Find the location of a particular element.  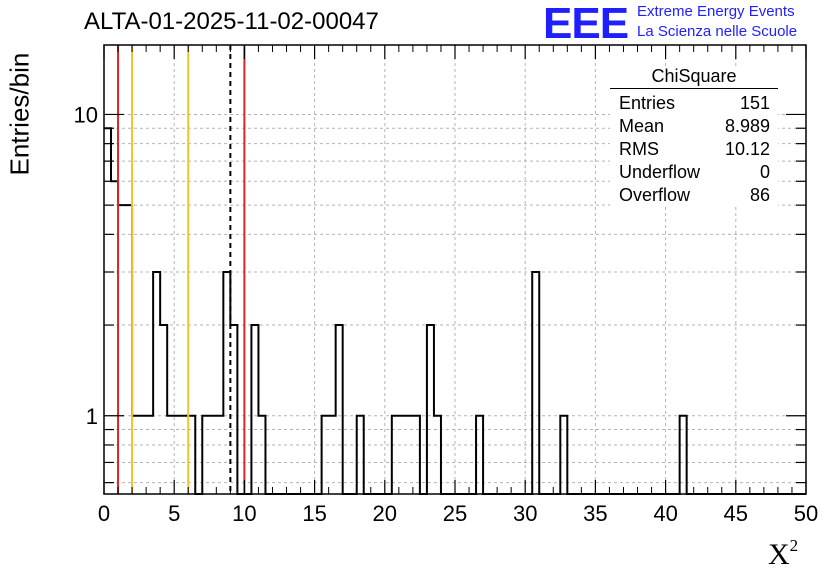

stat-value: 10.12 is located at coordinates (747, 149).